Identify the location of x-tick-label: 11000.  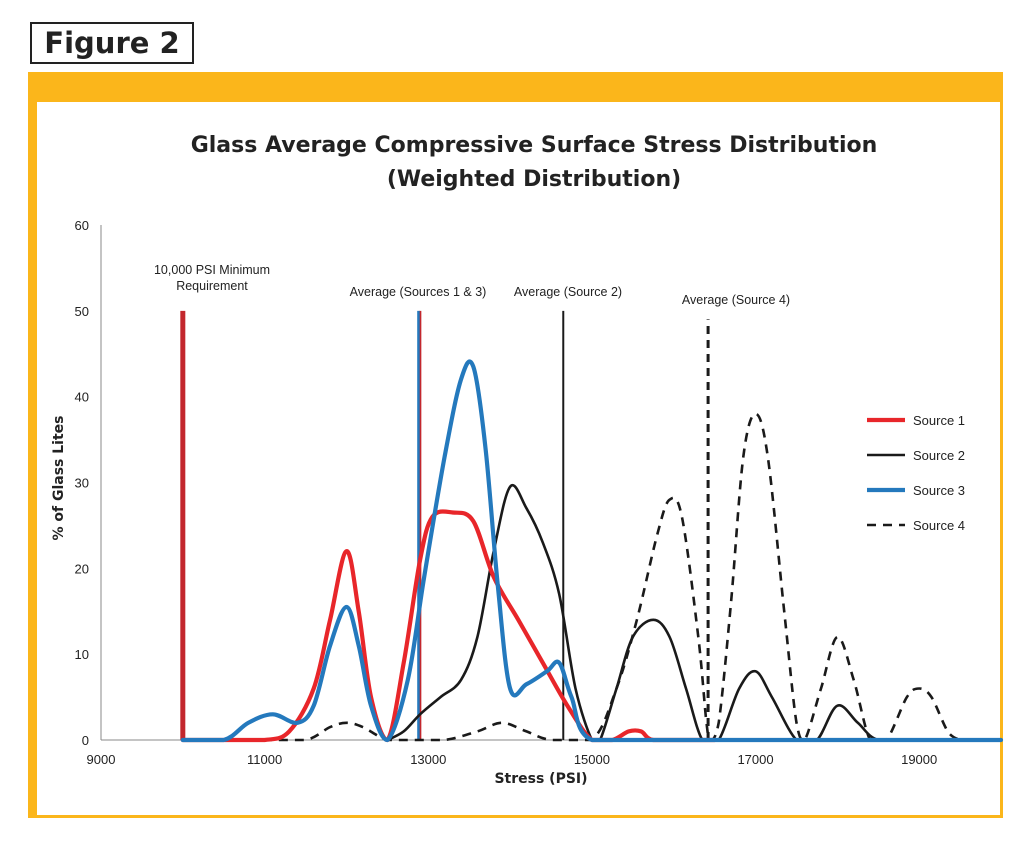
(264, 759).